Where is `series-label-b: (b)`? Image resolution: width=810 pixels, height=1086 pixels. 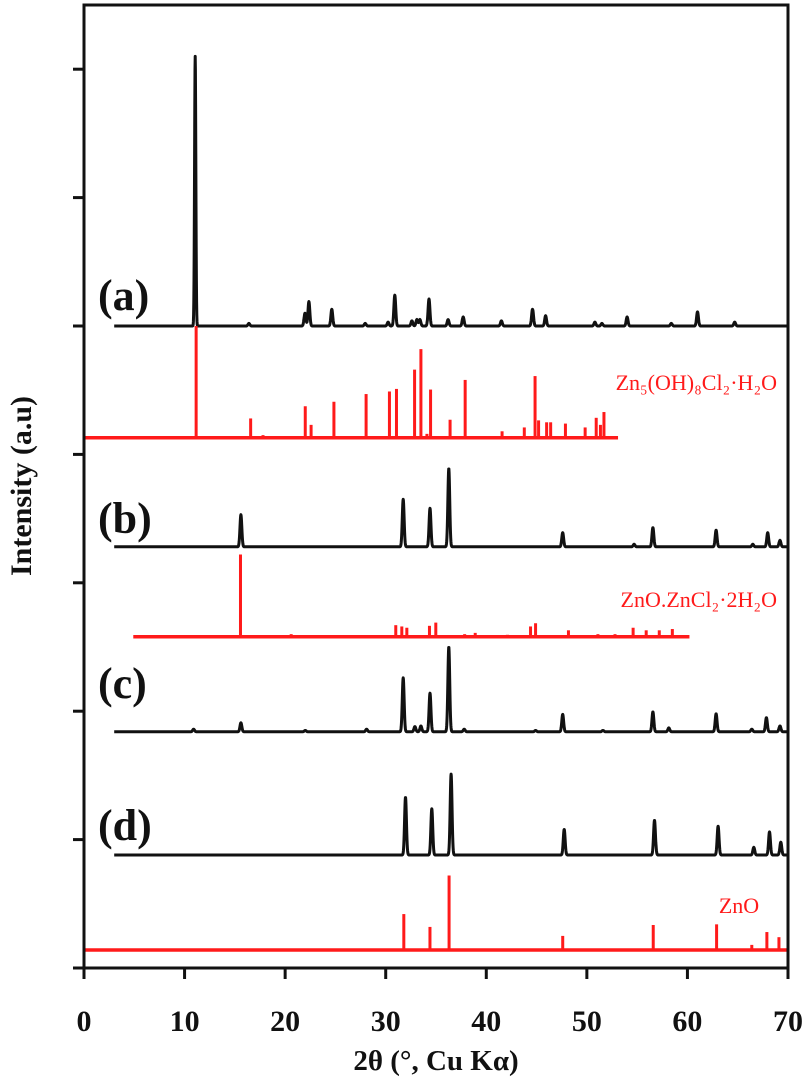 series-label-b: (b) is located at coordinates (125, 518).